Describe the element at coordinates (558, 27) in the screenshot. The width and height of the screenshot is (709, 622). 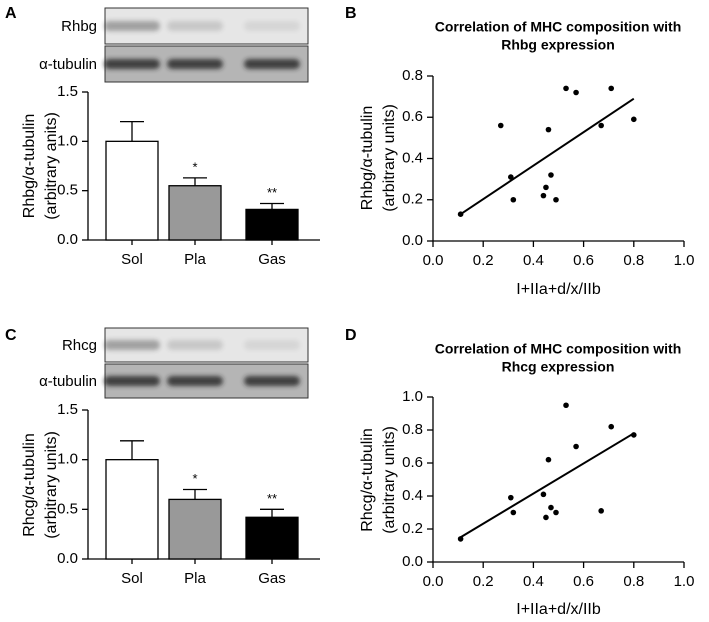
I see `chart-title: Correlation of MHC composition with` at that location.